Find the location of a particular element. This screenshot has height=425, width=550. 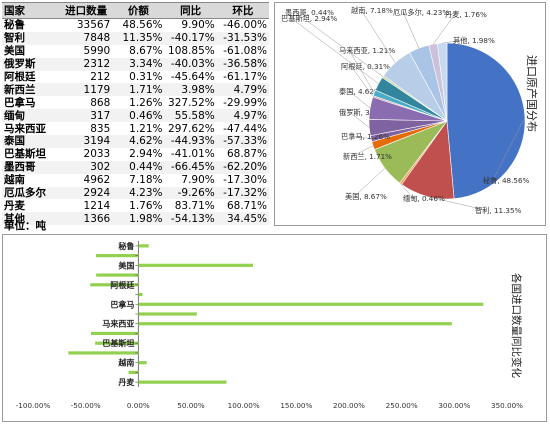

pie-data-label: 丹麦, 1.76% is located at coordinates (466, 14).